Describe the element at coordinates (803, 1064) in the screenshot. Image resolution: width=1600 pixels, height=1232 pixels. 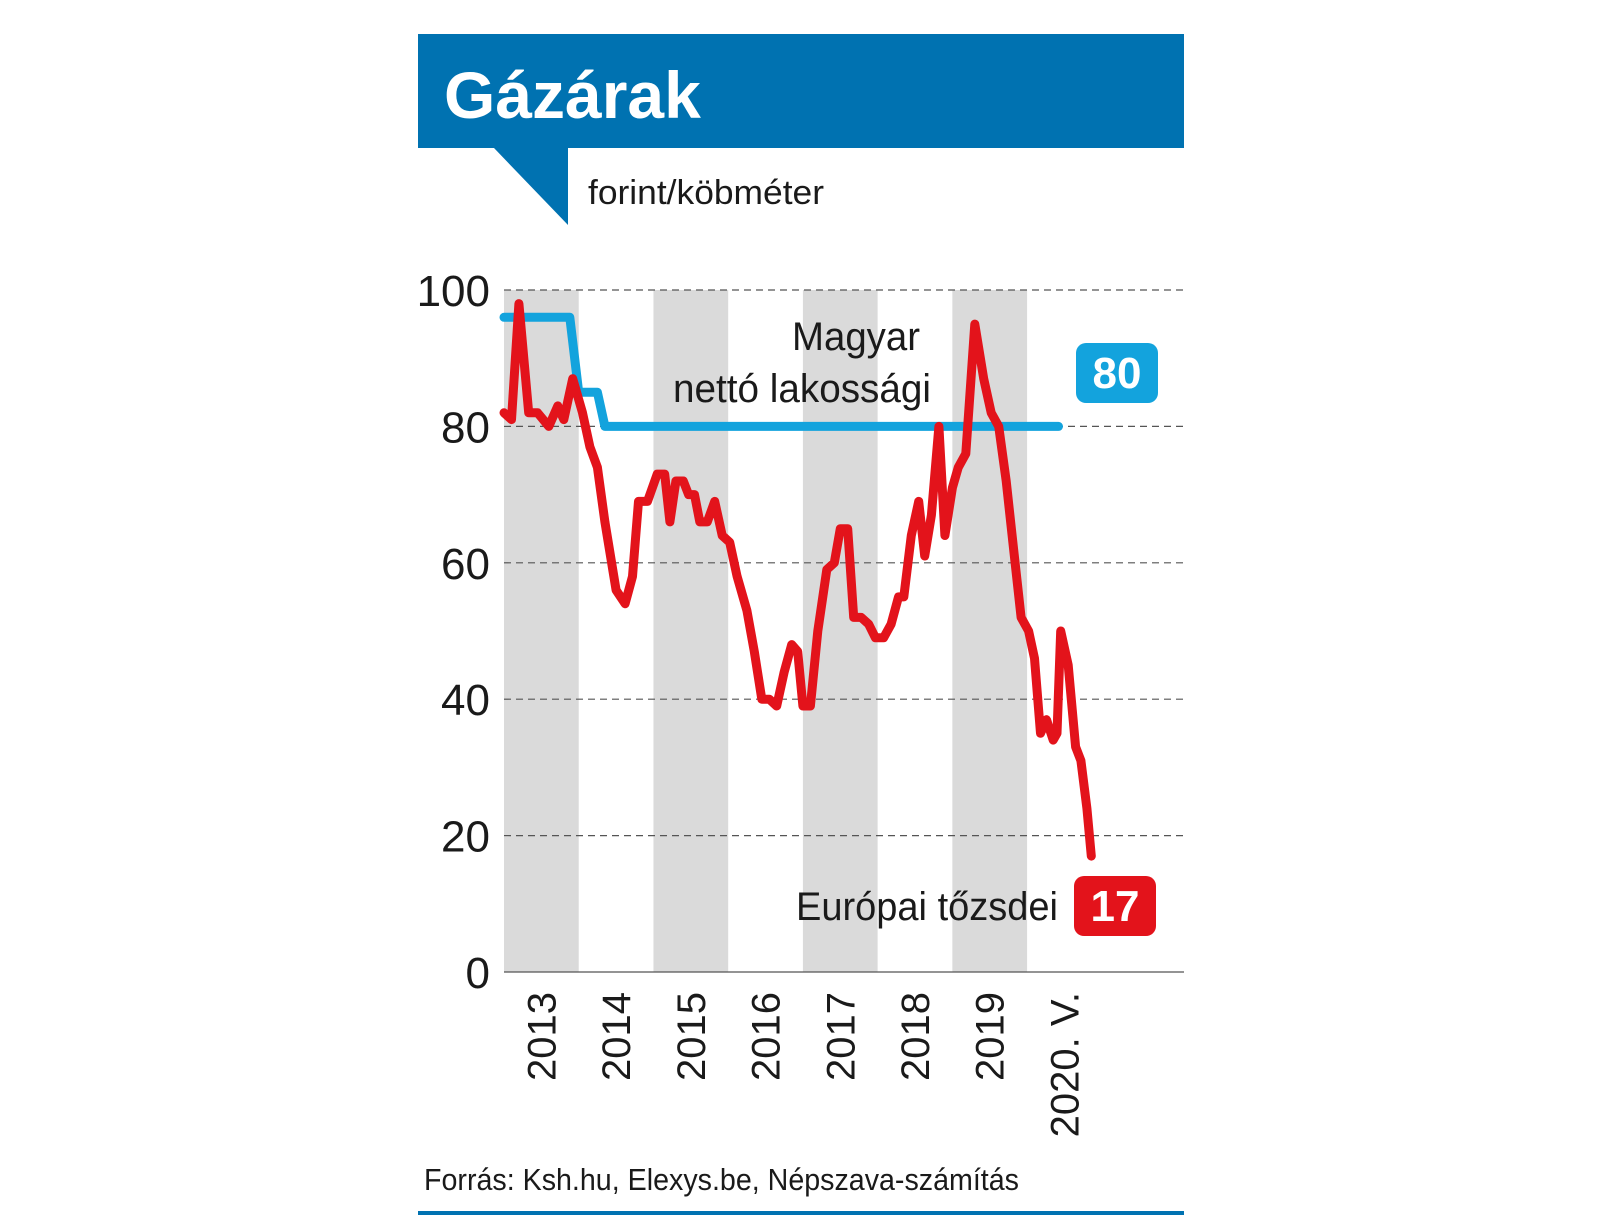
I see `x-tick-labels: 2013 2014 2015 2016 2017 2018 2019 2020. V.` at that location.